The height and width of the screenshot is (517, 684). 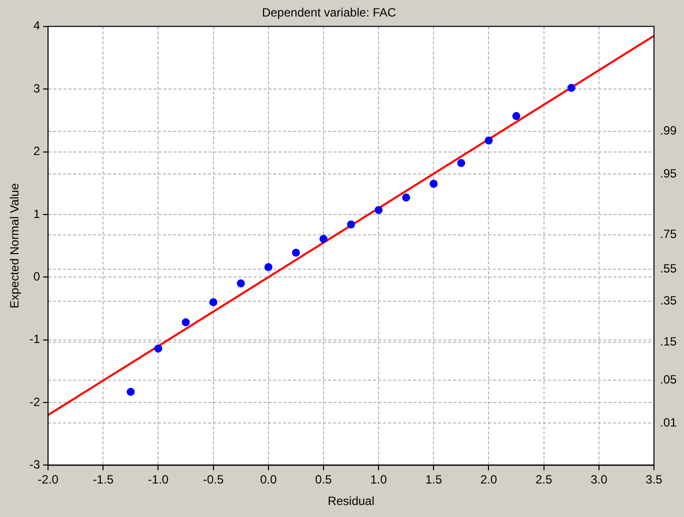 What do you see at coordinates (36, 25) in the screenshot?
I see `y-tick-label: 4` at bounding box center [36, 25].